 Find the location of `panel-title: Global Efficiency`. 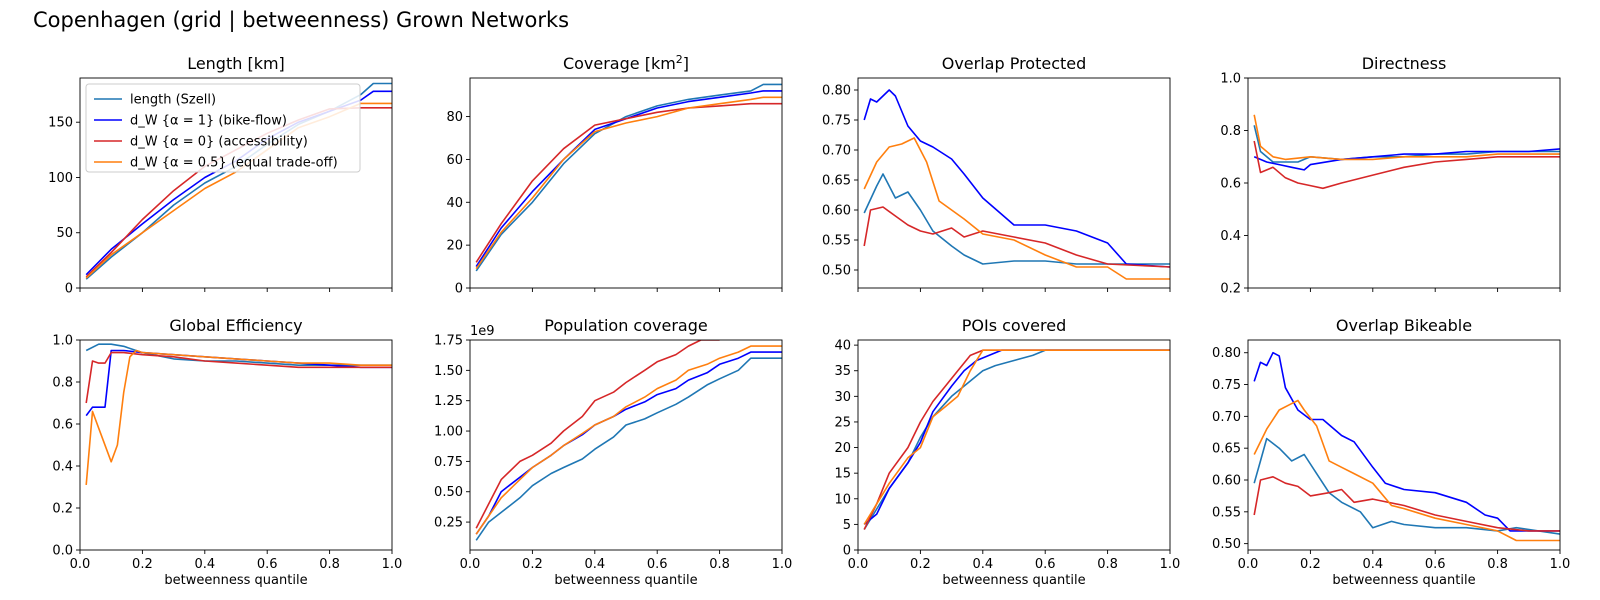

panel-title: Global Efficiency is located at coordinates (235, 325).